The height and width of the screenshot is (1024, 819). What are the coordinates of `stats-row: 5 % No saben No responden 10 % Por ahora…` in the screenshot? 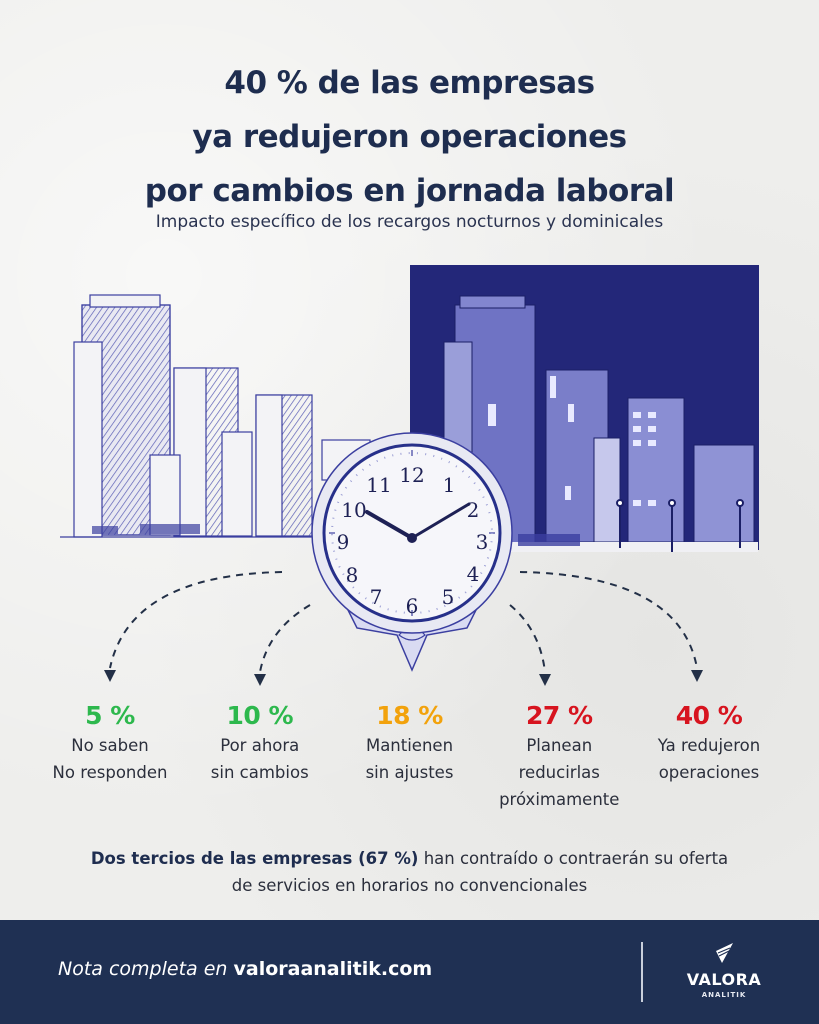 It's located at (409, 756).